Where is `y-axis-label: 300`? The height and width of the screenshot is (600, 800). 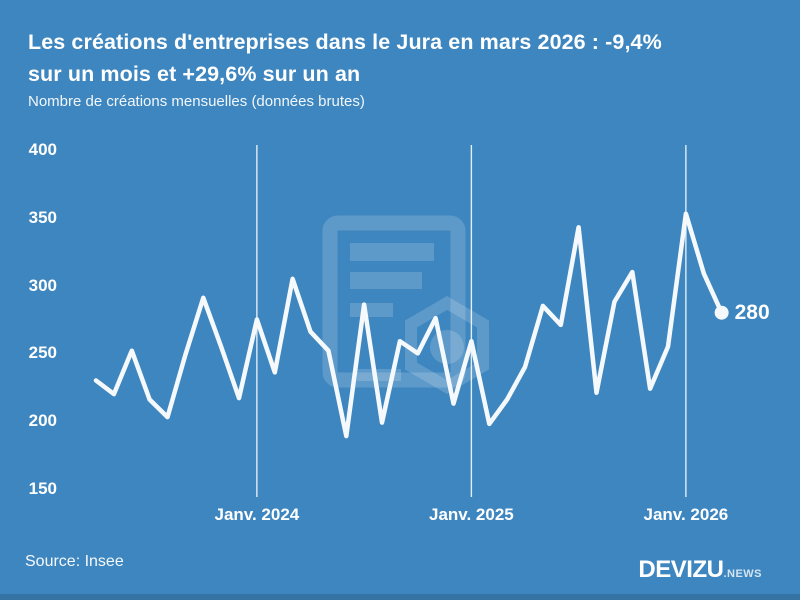
y-axis-label: 300 is located at coordinates (42, 285).